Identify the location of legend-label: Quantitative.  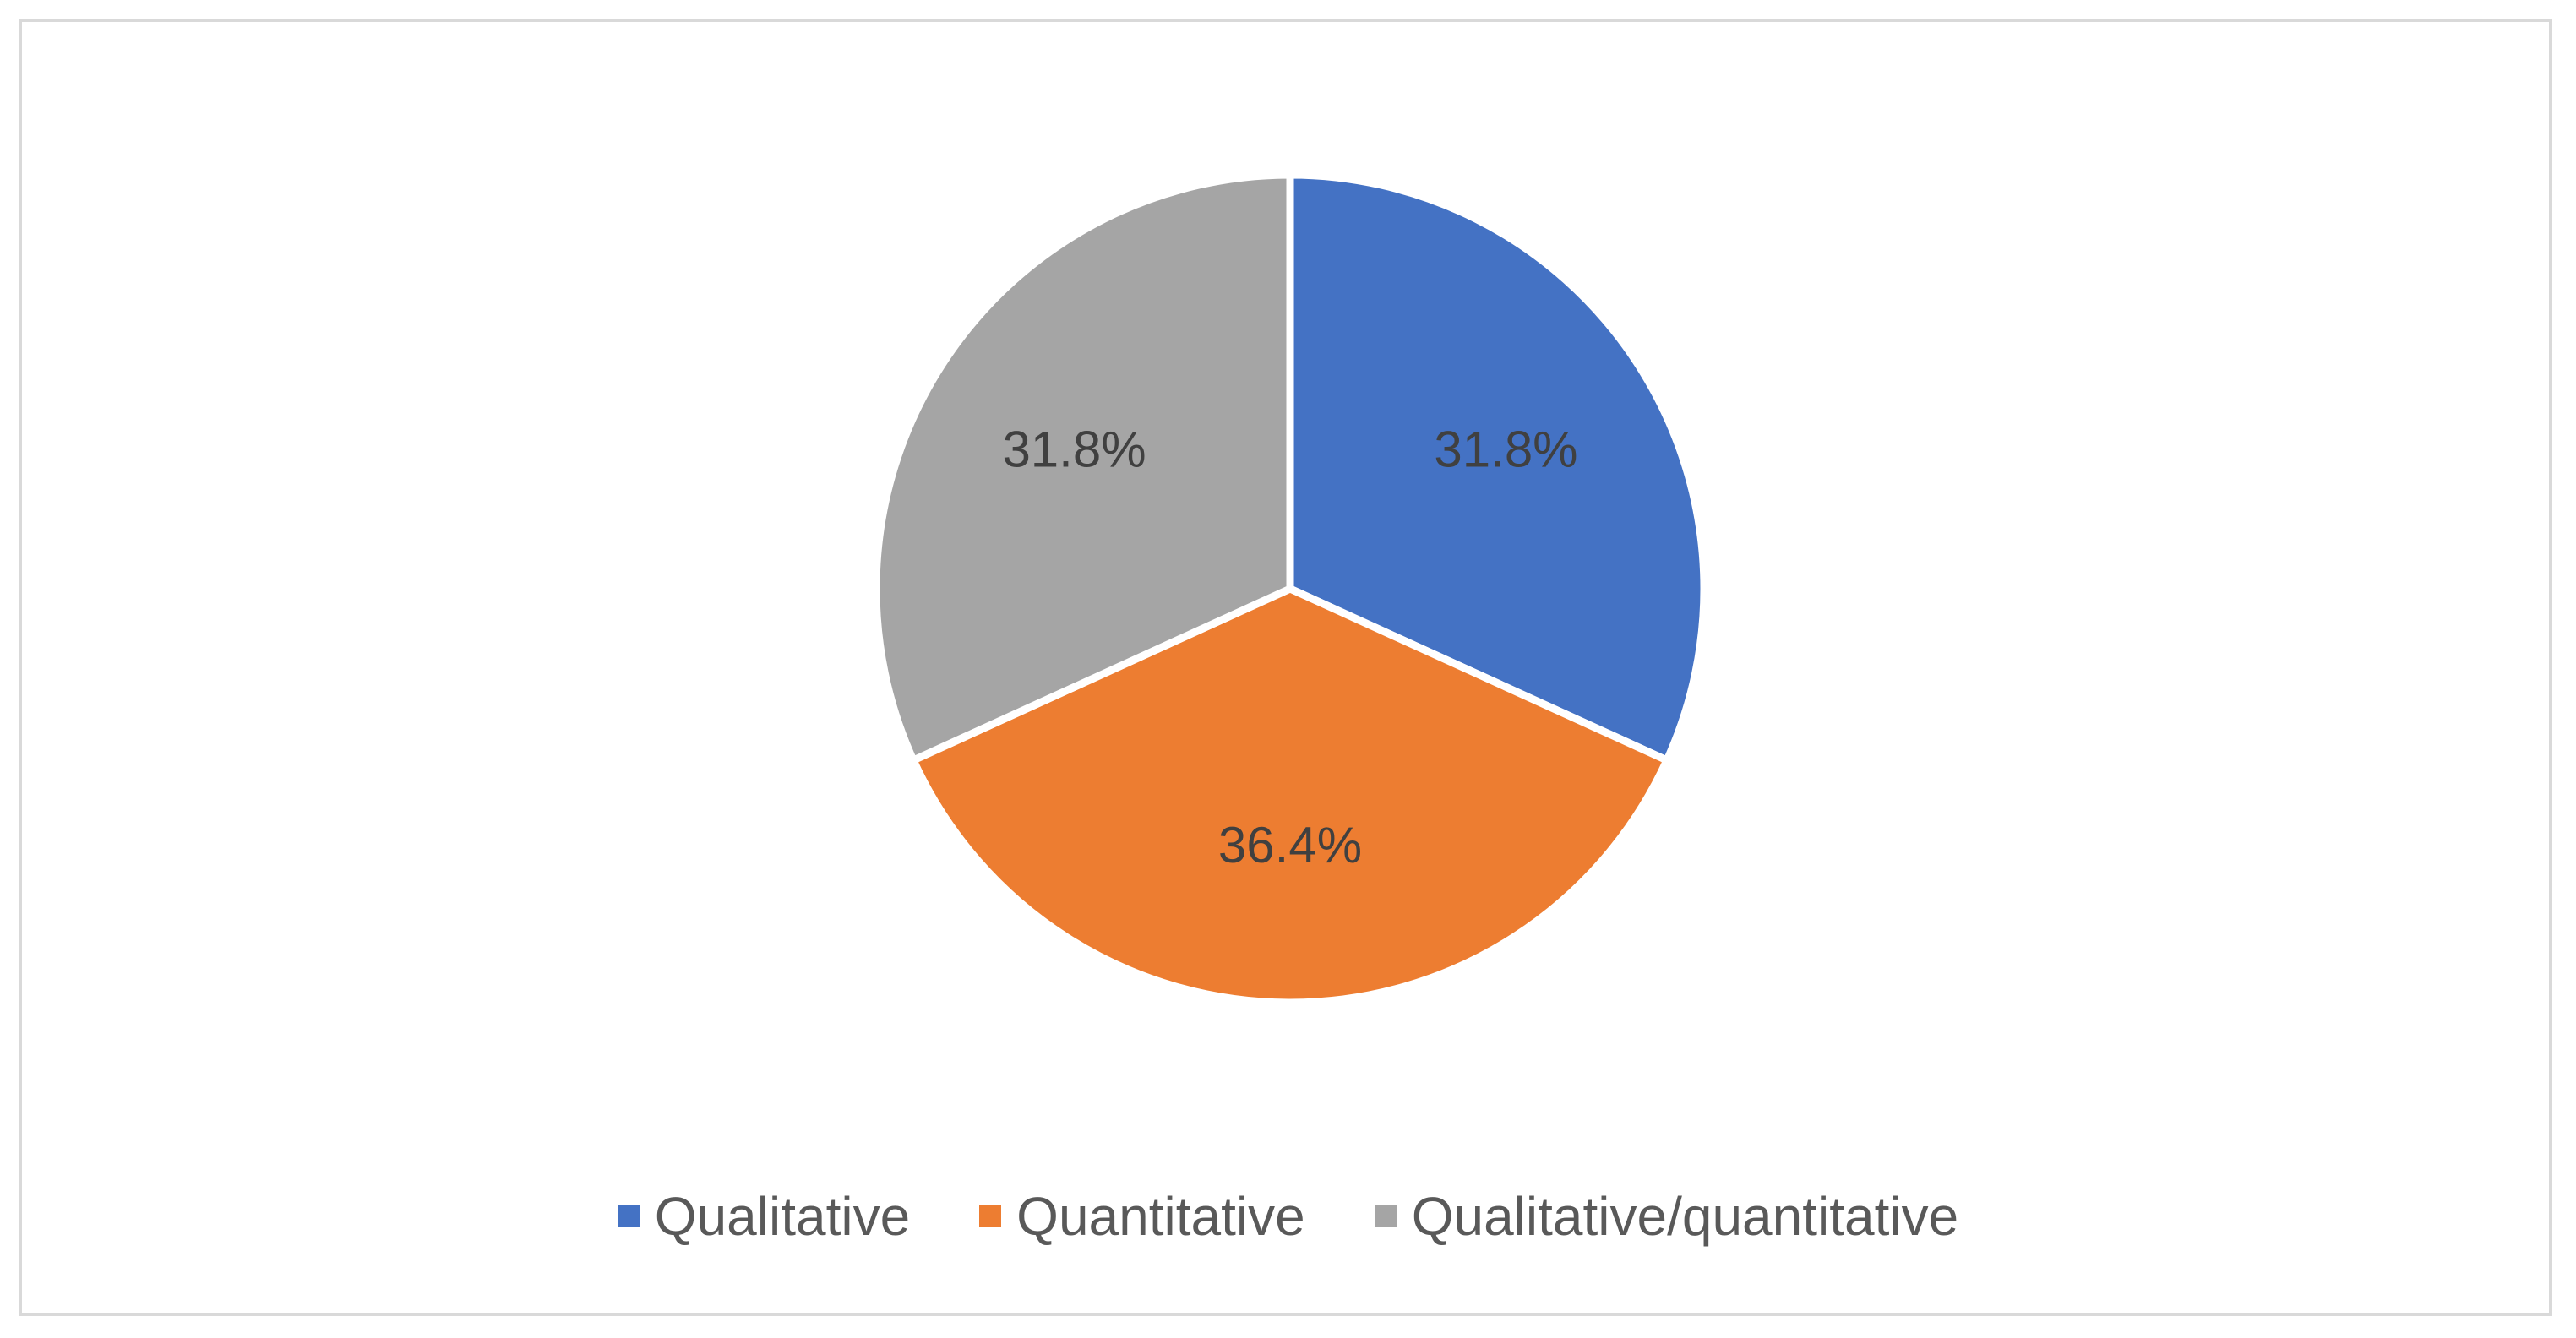
(1160, 1217).